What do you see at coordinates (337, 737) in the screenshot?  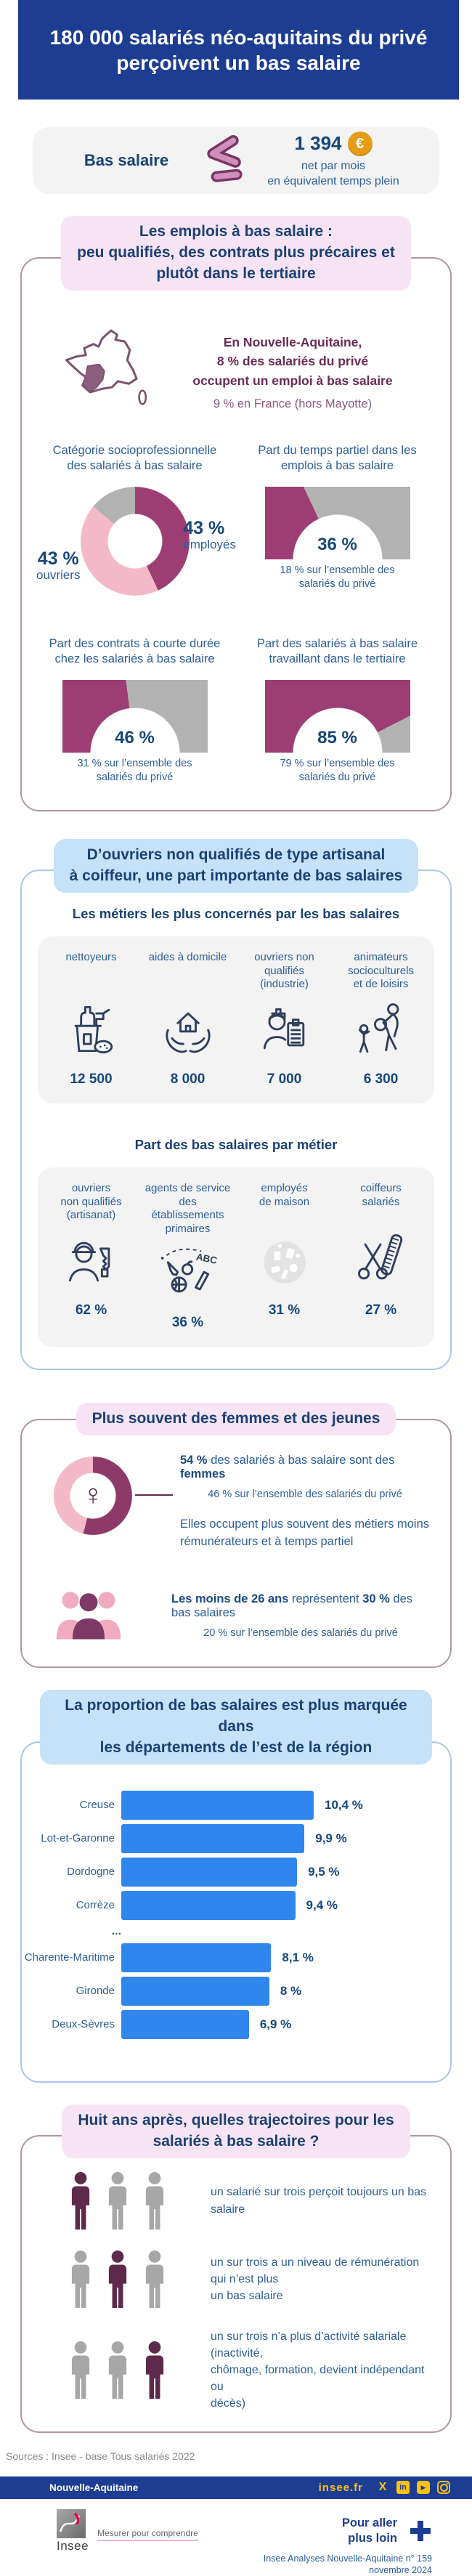 I see `tertiary-value: 85 %` at bounding box center [337, 737].